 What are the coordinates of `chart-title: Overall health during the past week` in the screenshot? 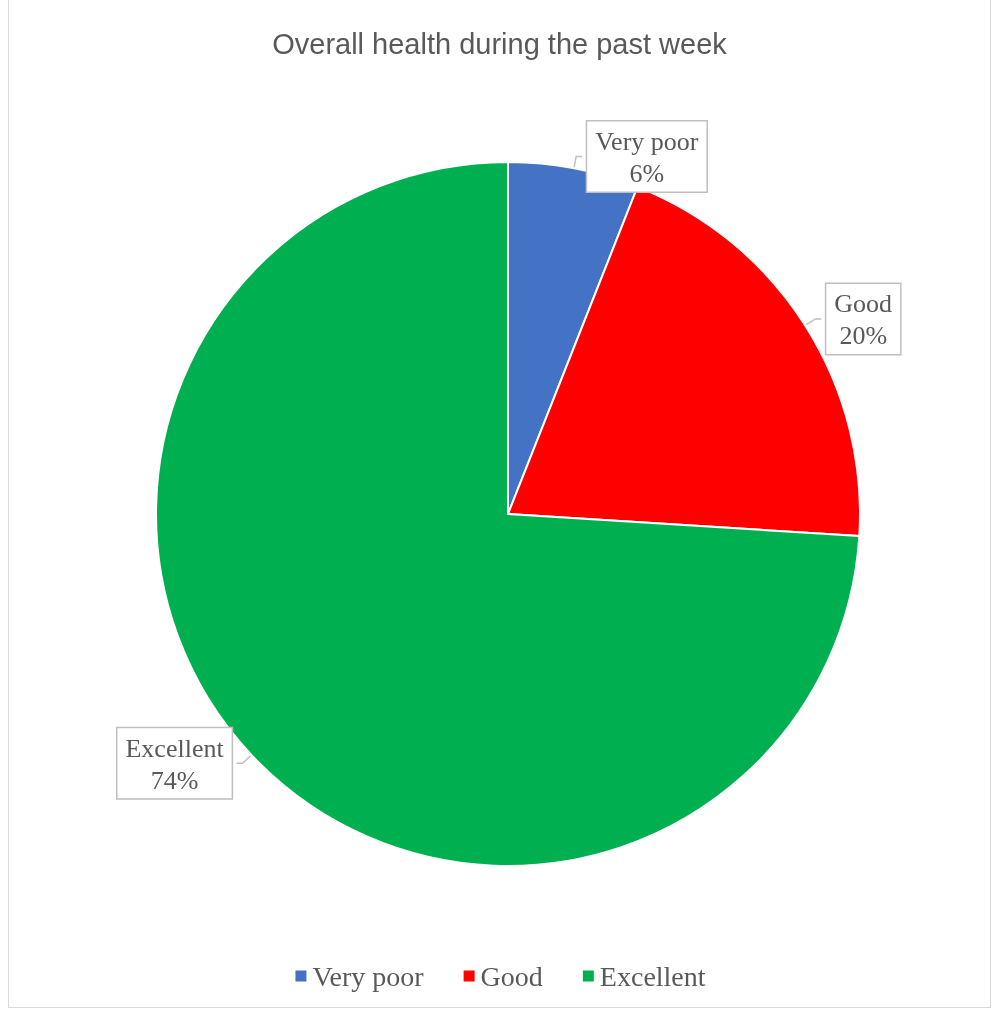 It's located at (500, 43).